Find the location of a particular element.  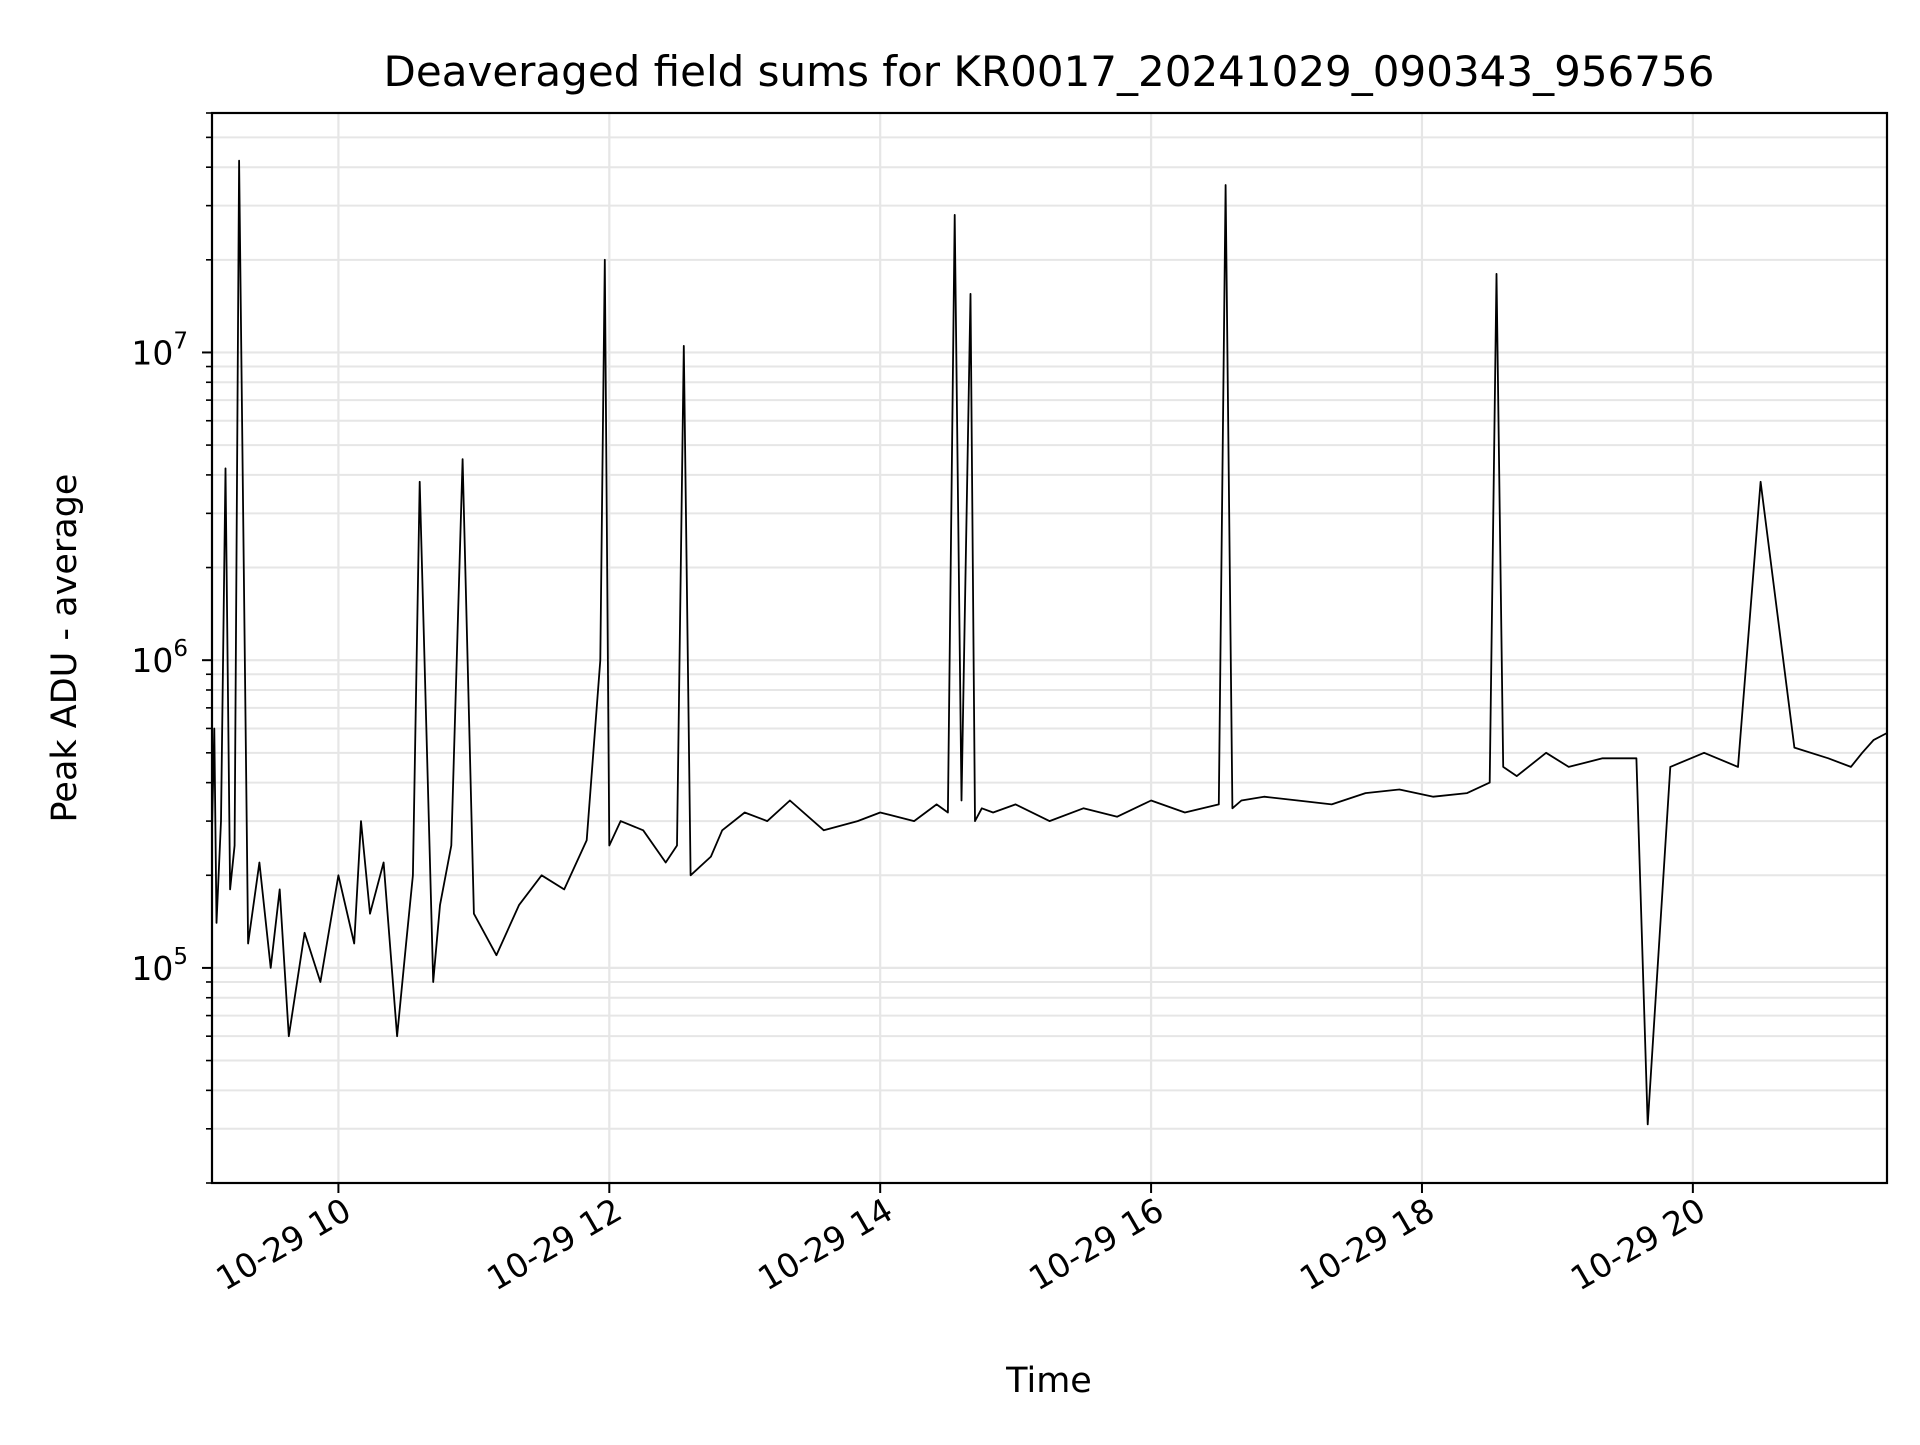

y-axis-label: Peak ADU - average is located at coordinates (65, 648).